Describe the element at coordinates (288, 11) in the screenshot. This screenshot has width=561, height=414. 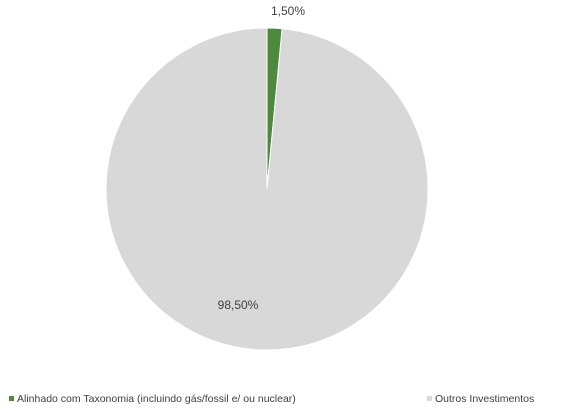
I see `data-label-taxonomia: 1,50%` at that location.